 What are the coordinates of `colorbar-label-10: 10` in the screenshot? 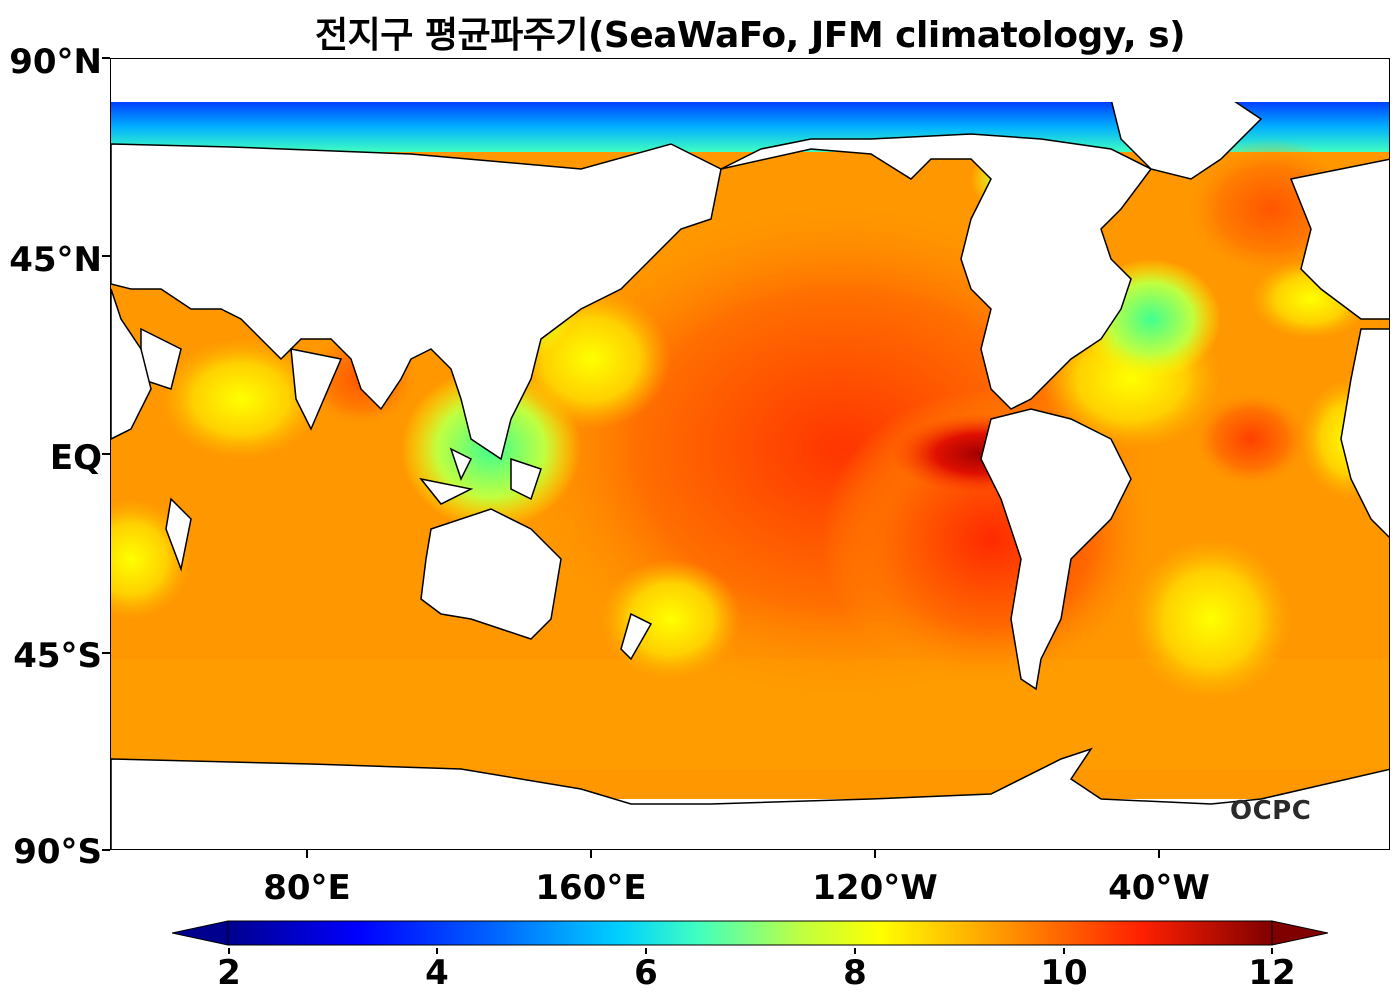 It's located at (1064, 973).